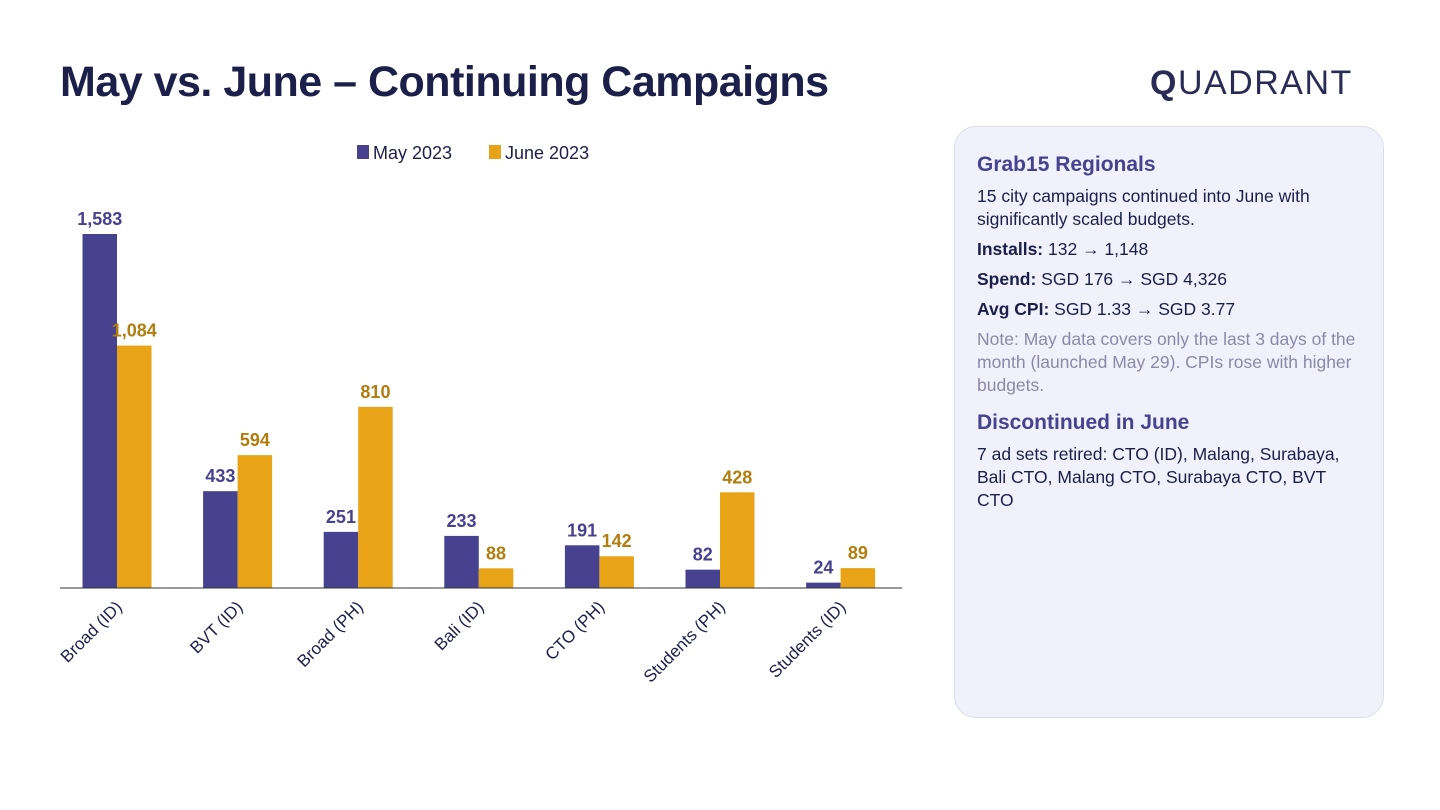 Image resolution: width=1440 pixels, height=810 pixels. What do you see at coordinates (1013, 309) in the screenshot?
I see `cpi-label: Avg CPI:` at bounding box center [1013, 309].